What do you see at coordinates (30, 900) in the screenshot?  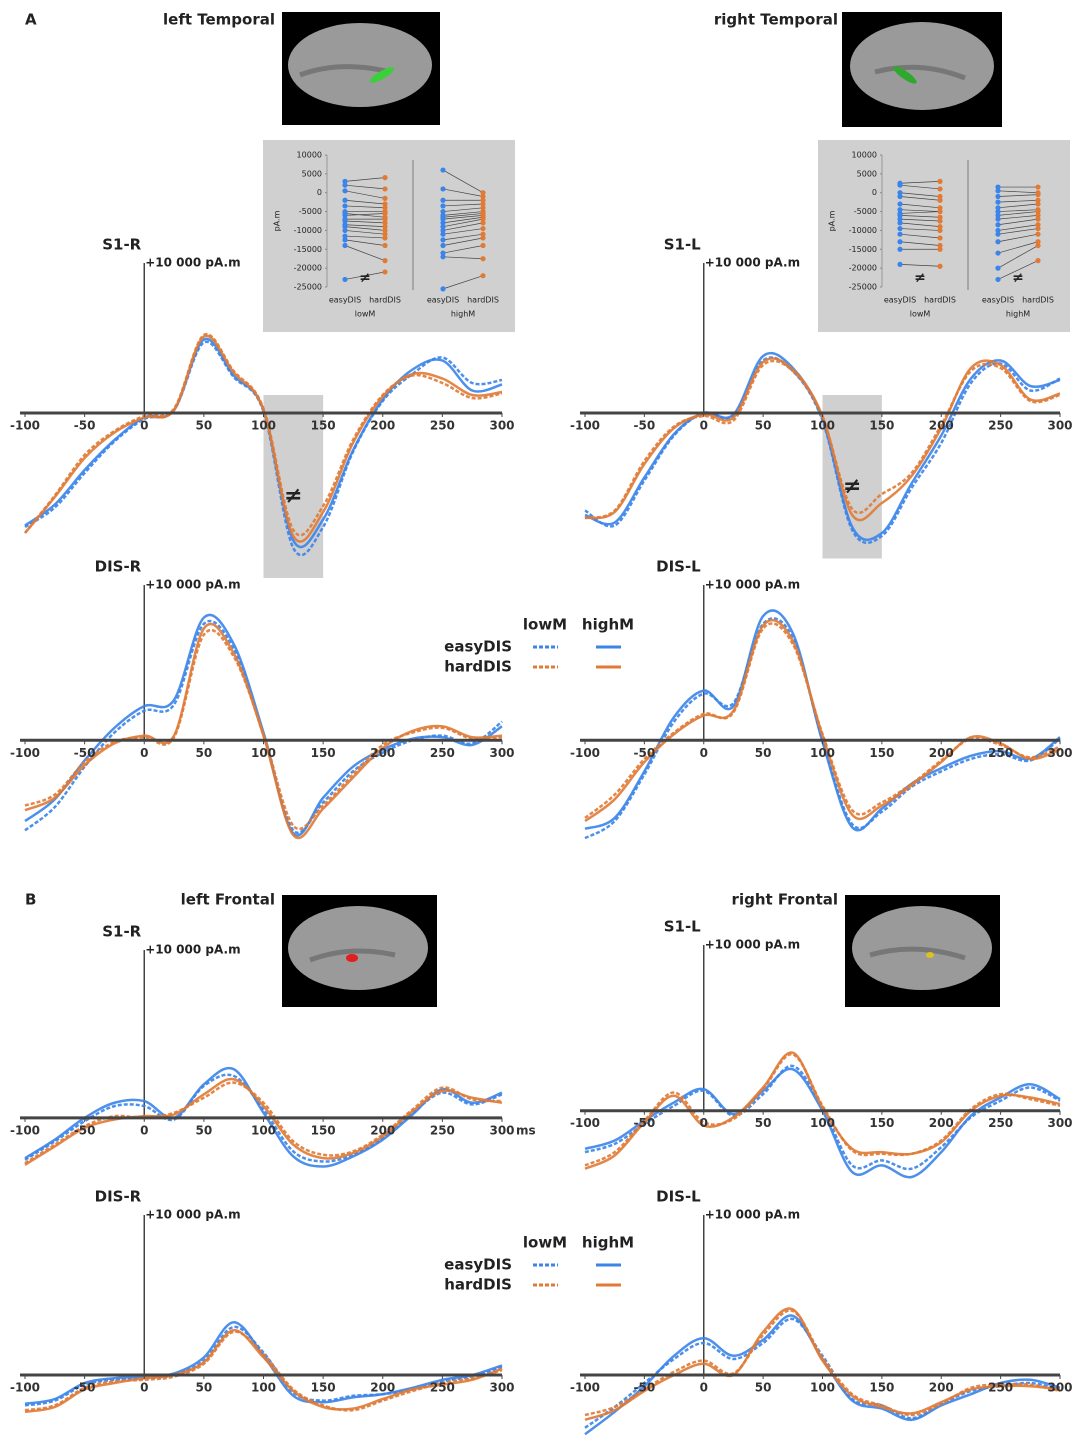 I see `section-label: B` at bounding box center [30, 900].